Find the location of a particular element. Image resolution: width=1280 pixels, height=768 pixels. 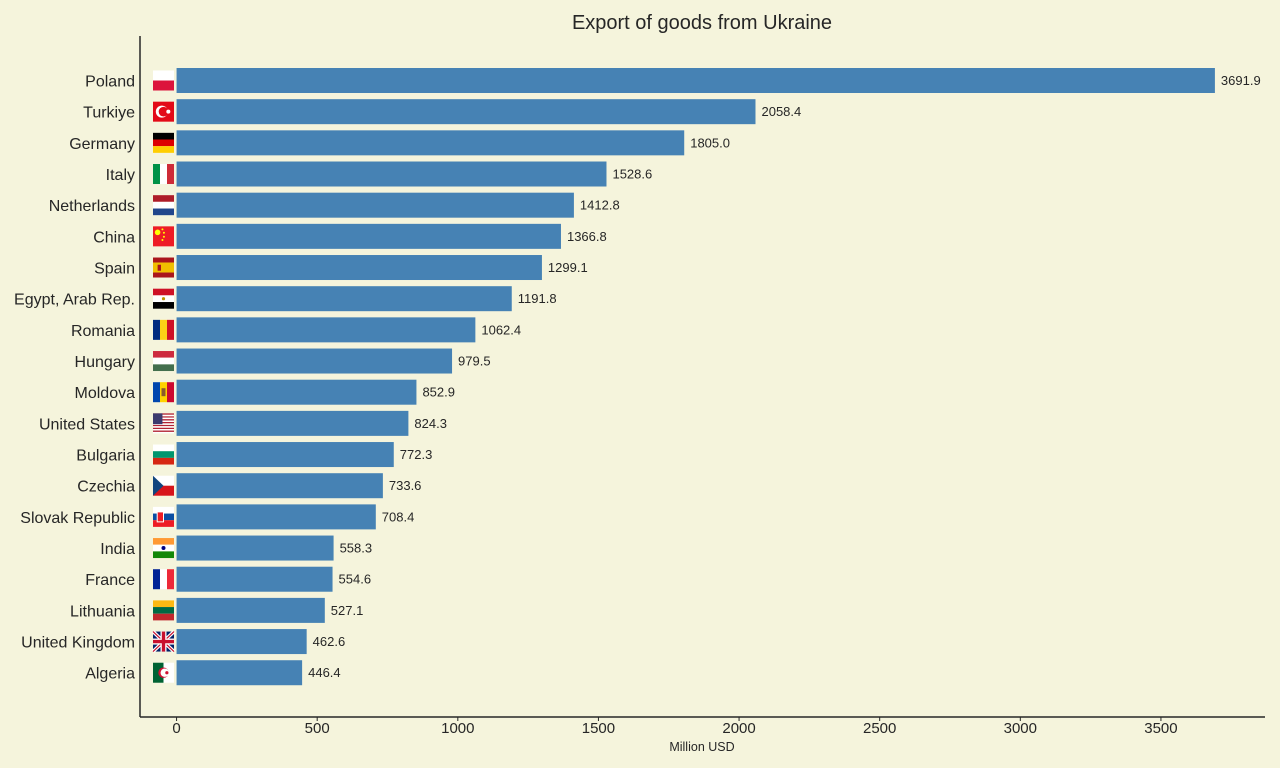

category-label: Hungary is located at coordinates (105, 362).